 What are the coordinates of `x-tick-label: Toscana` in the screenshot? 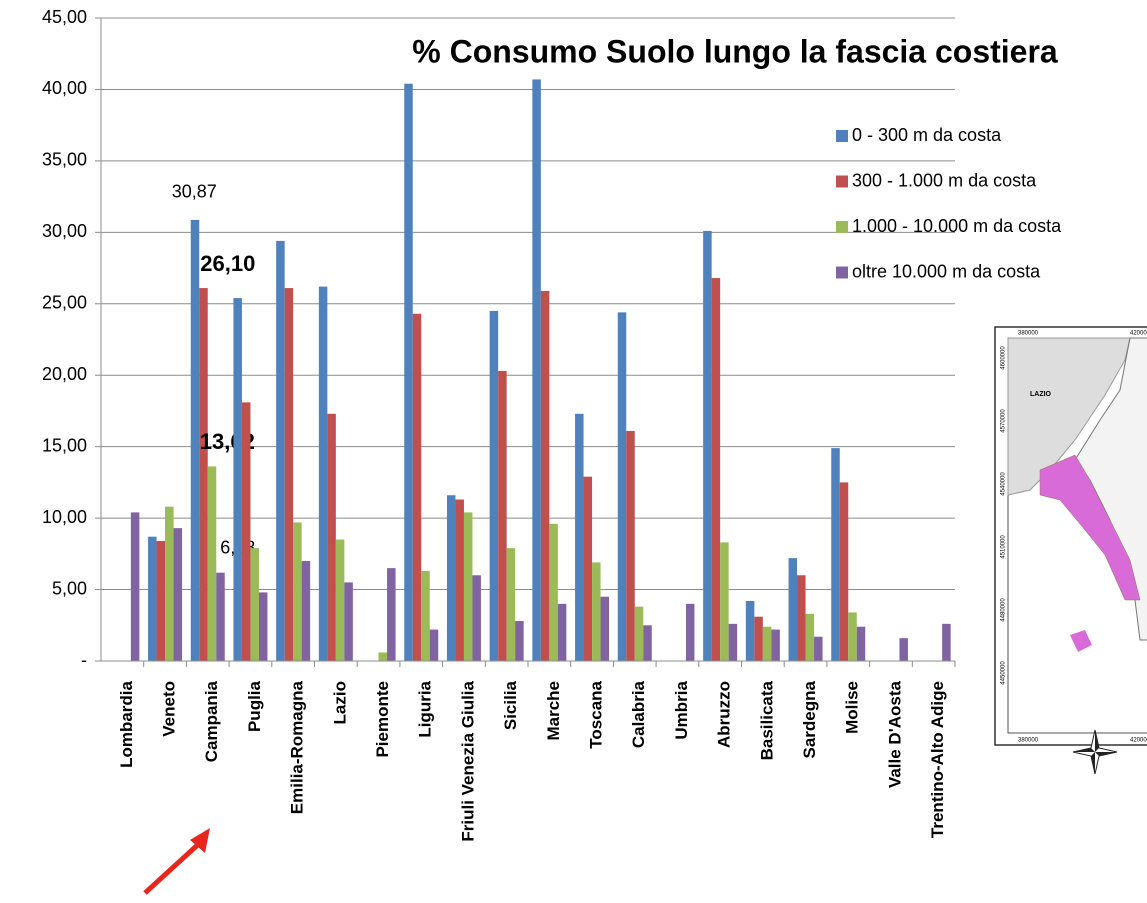 It's located at (596, 714).